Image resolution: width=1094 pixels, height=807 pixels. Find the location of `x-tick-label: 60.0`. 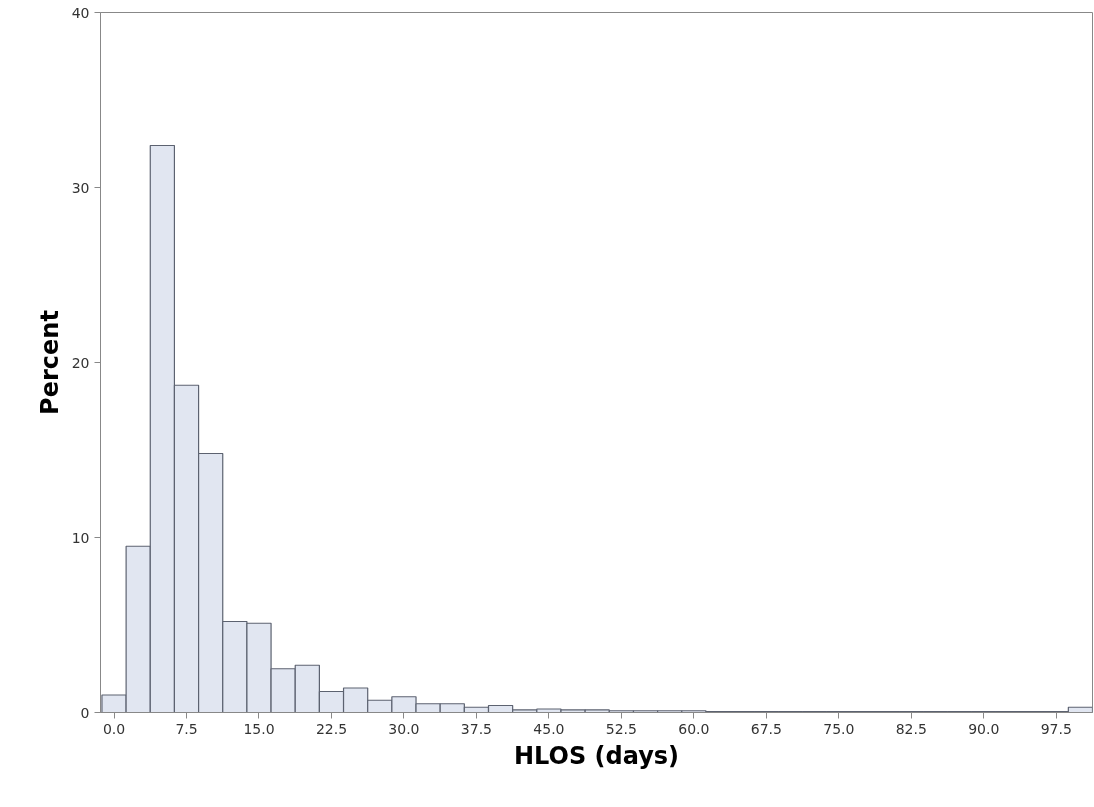

x-tick-label: 60.0 is located at coordinates (694, 728).